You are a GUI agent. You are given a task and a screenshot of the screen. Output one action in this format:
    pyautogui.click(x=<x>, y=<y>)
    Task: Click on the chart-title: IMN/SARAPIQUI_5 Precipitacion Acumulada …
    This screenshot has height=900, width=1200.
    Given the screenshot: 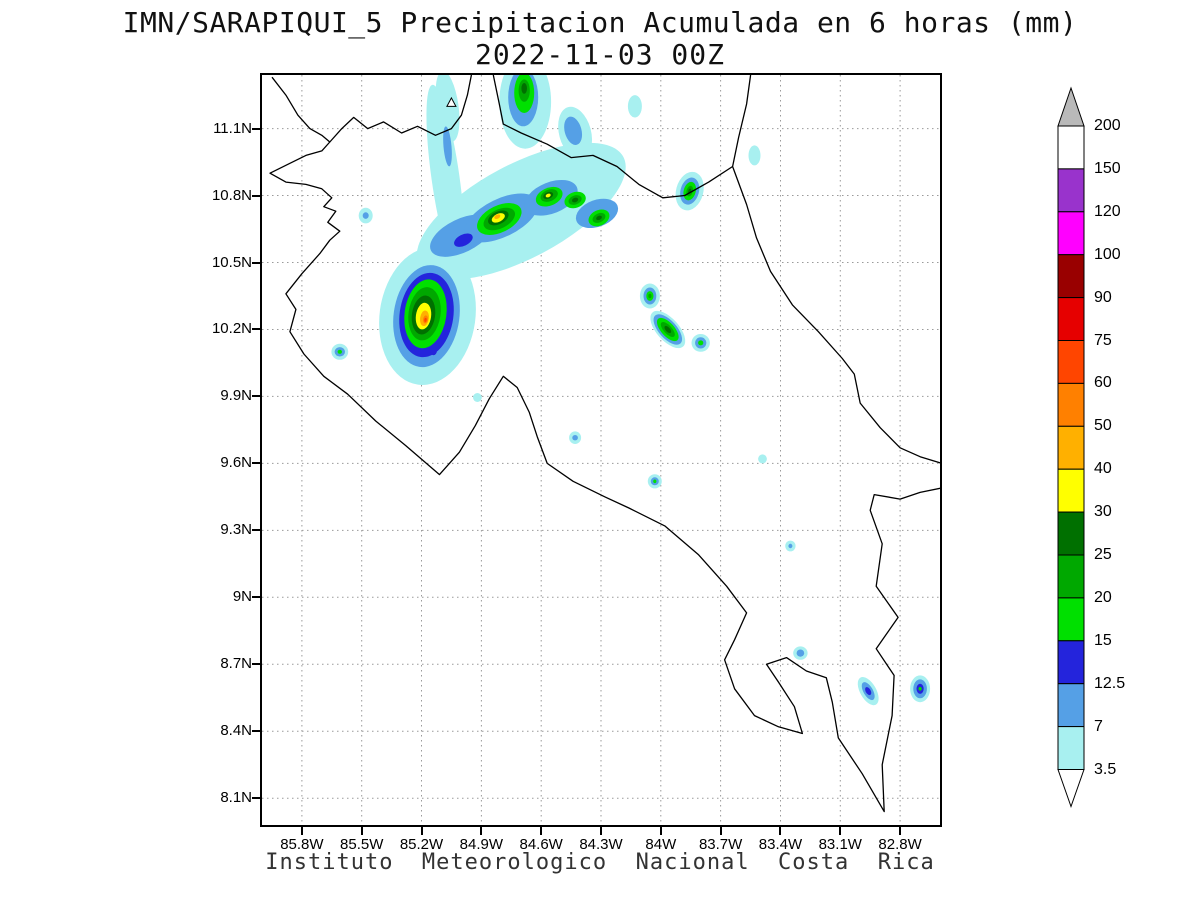 What is the action you would take?
    pyautogui.click(x=600, y=22)
    